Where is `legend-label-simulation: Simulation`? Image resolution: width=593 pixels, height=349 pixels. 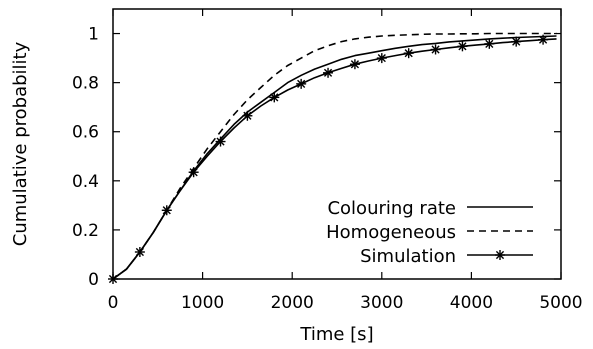
legend-label-simulation: Simulation is located at coordinates (408, 256).